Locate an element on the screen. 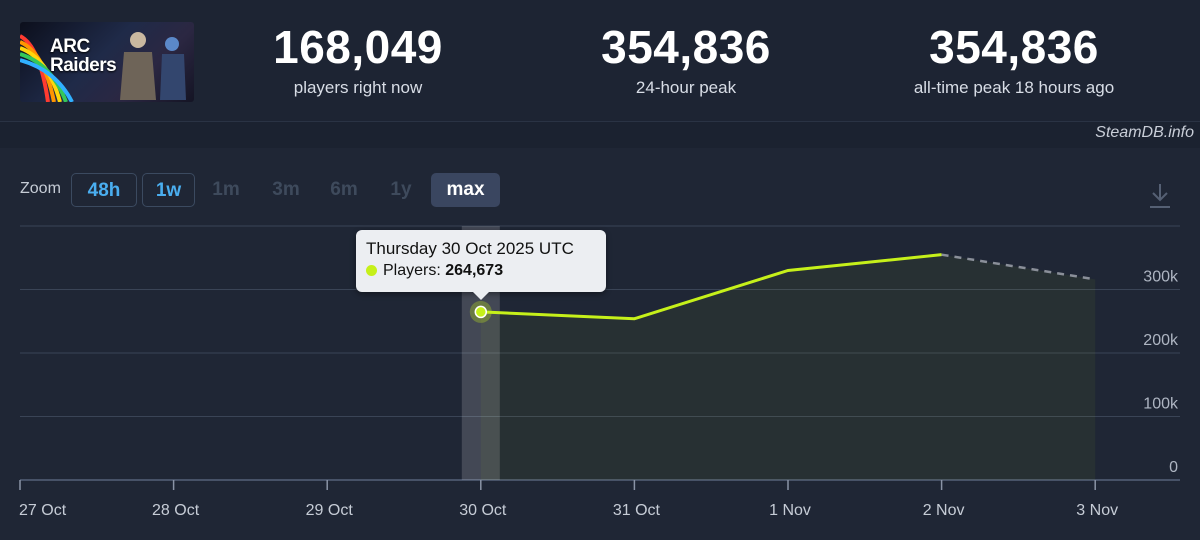 The image size is (1200, 540). data-points is located at coordinates (480, 311).